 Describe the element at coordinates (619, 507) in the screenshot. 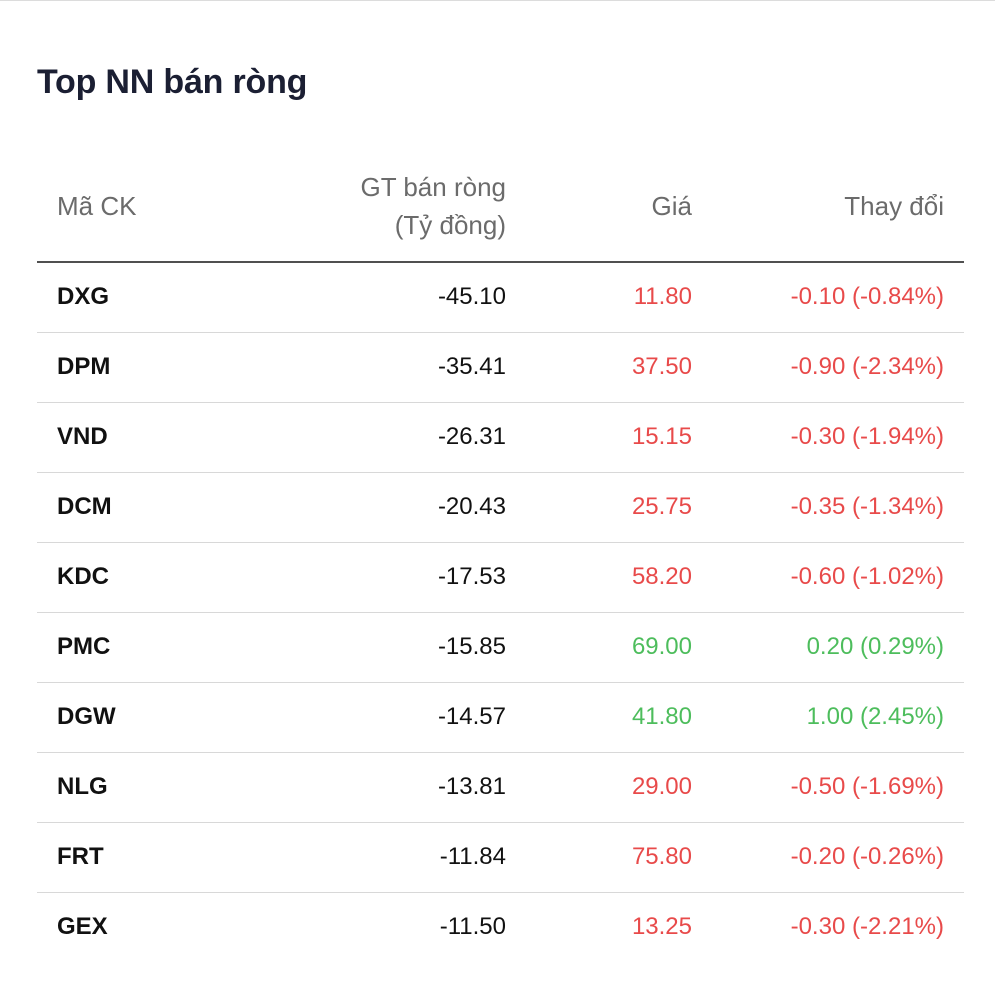

I see `price: 25.75` at that location.